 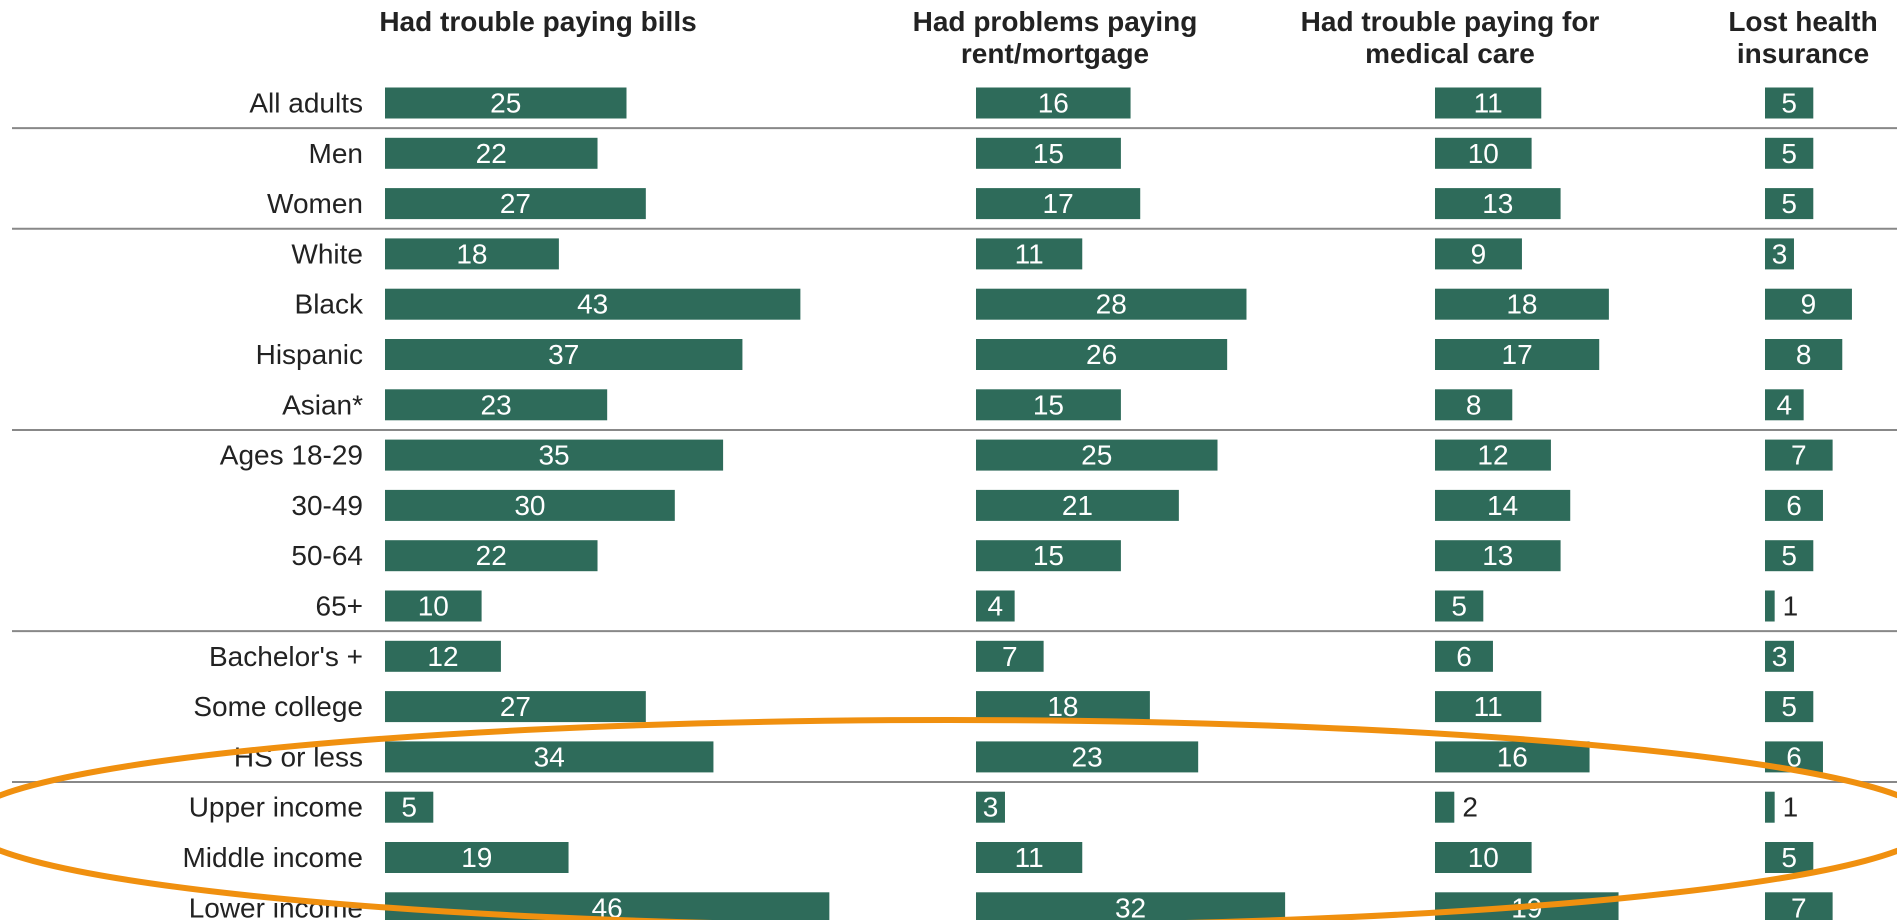 I want to click on value-label: 1, so click(x=1791, y=606).